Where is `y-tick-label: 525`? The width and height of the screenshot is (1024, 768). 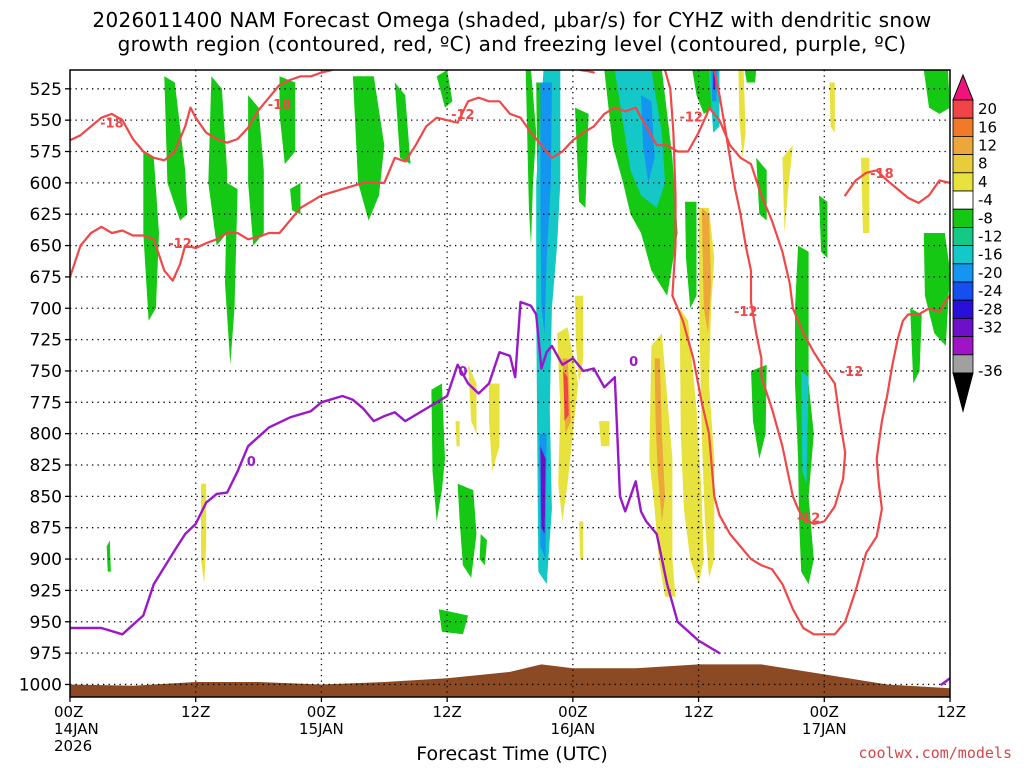 y-tick-label: 525 is located at coordinates (46, 90).